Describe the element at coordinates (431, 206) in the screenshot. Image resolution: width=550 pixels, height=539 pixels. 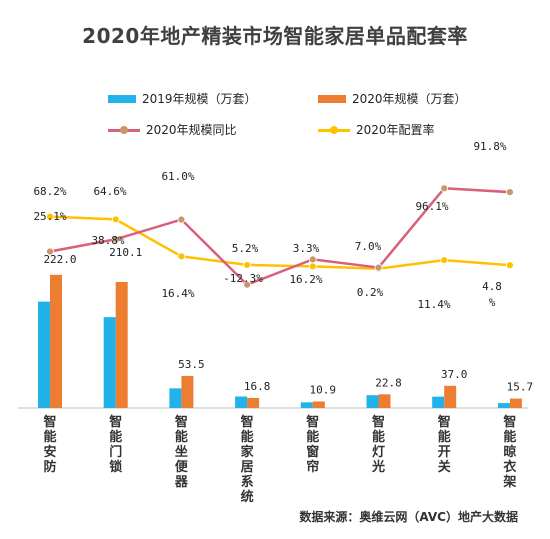
I see `yoy-label-6: 96.1%` at that location.